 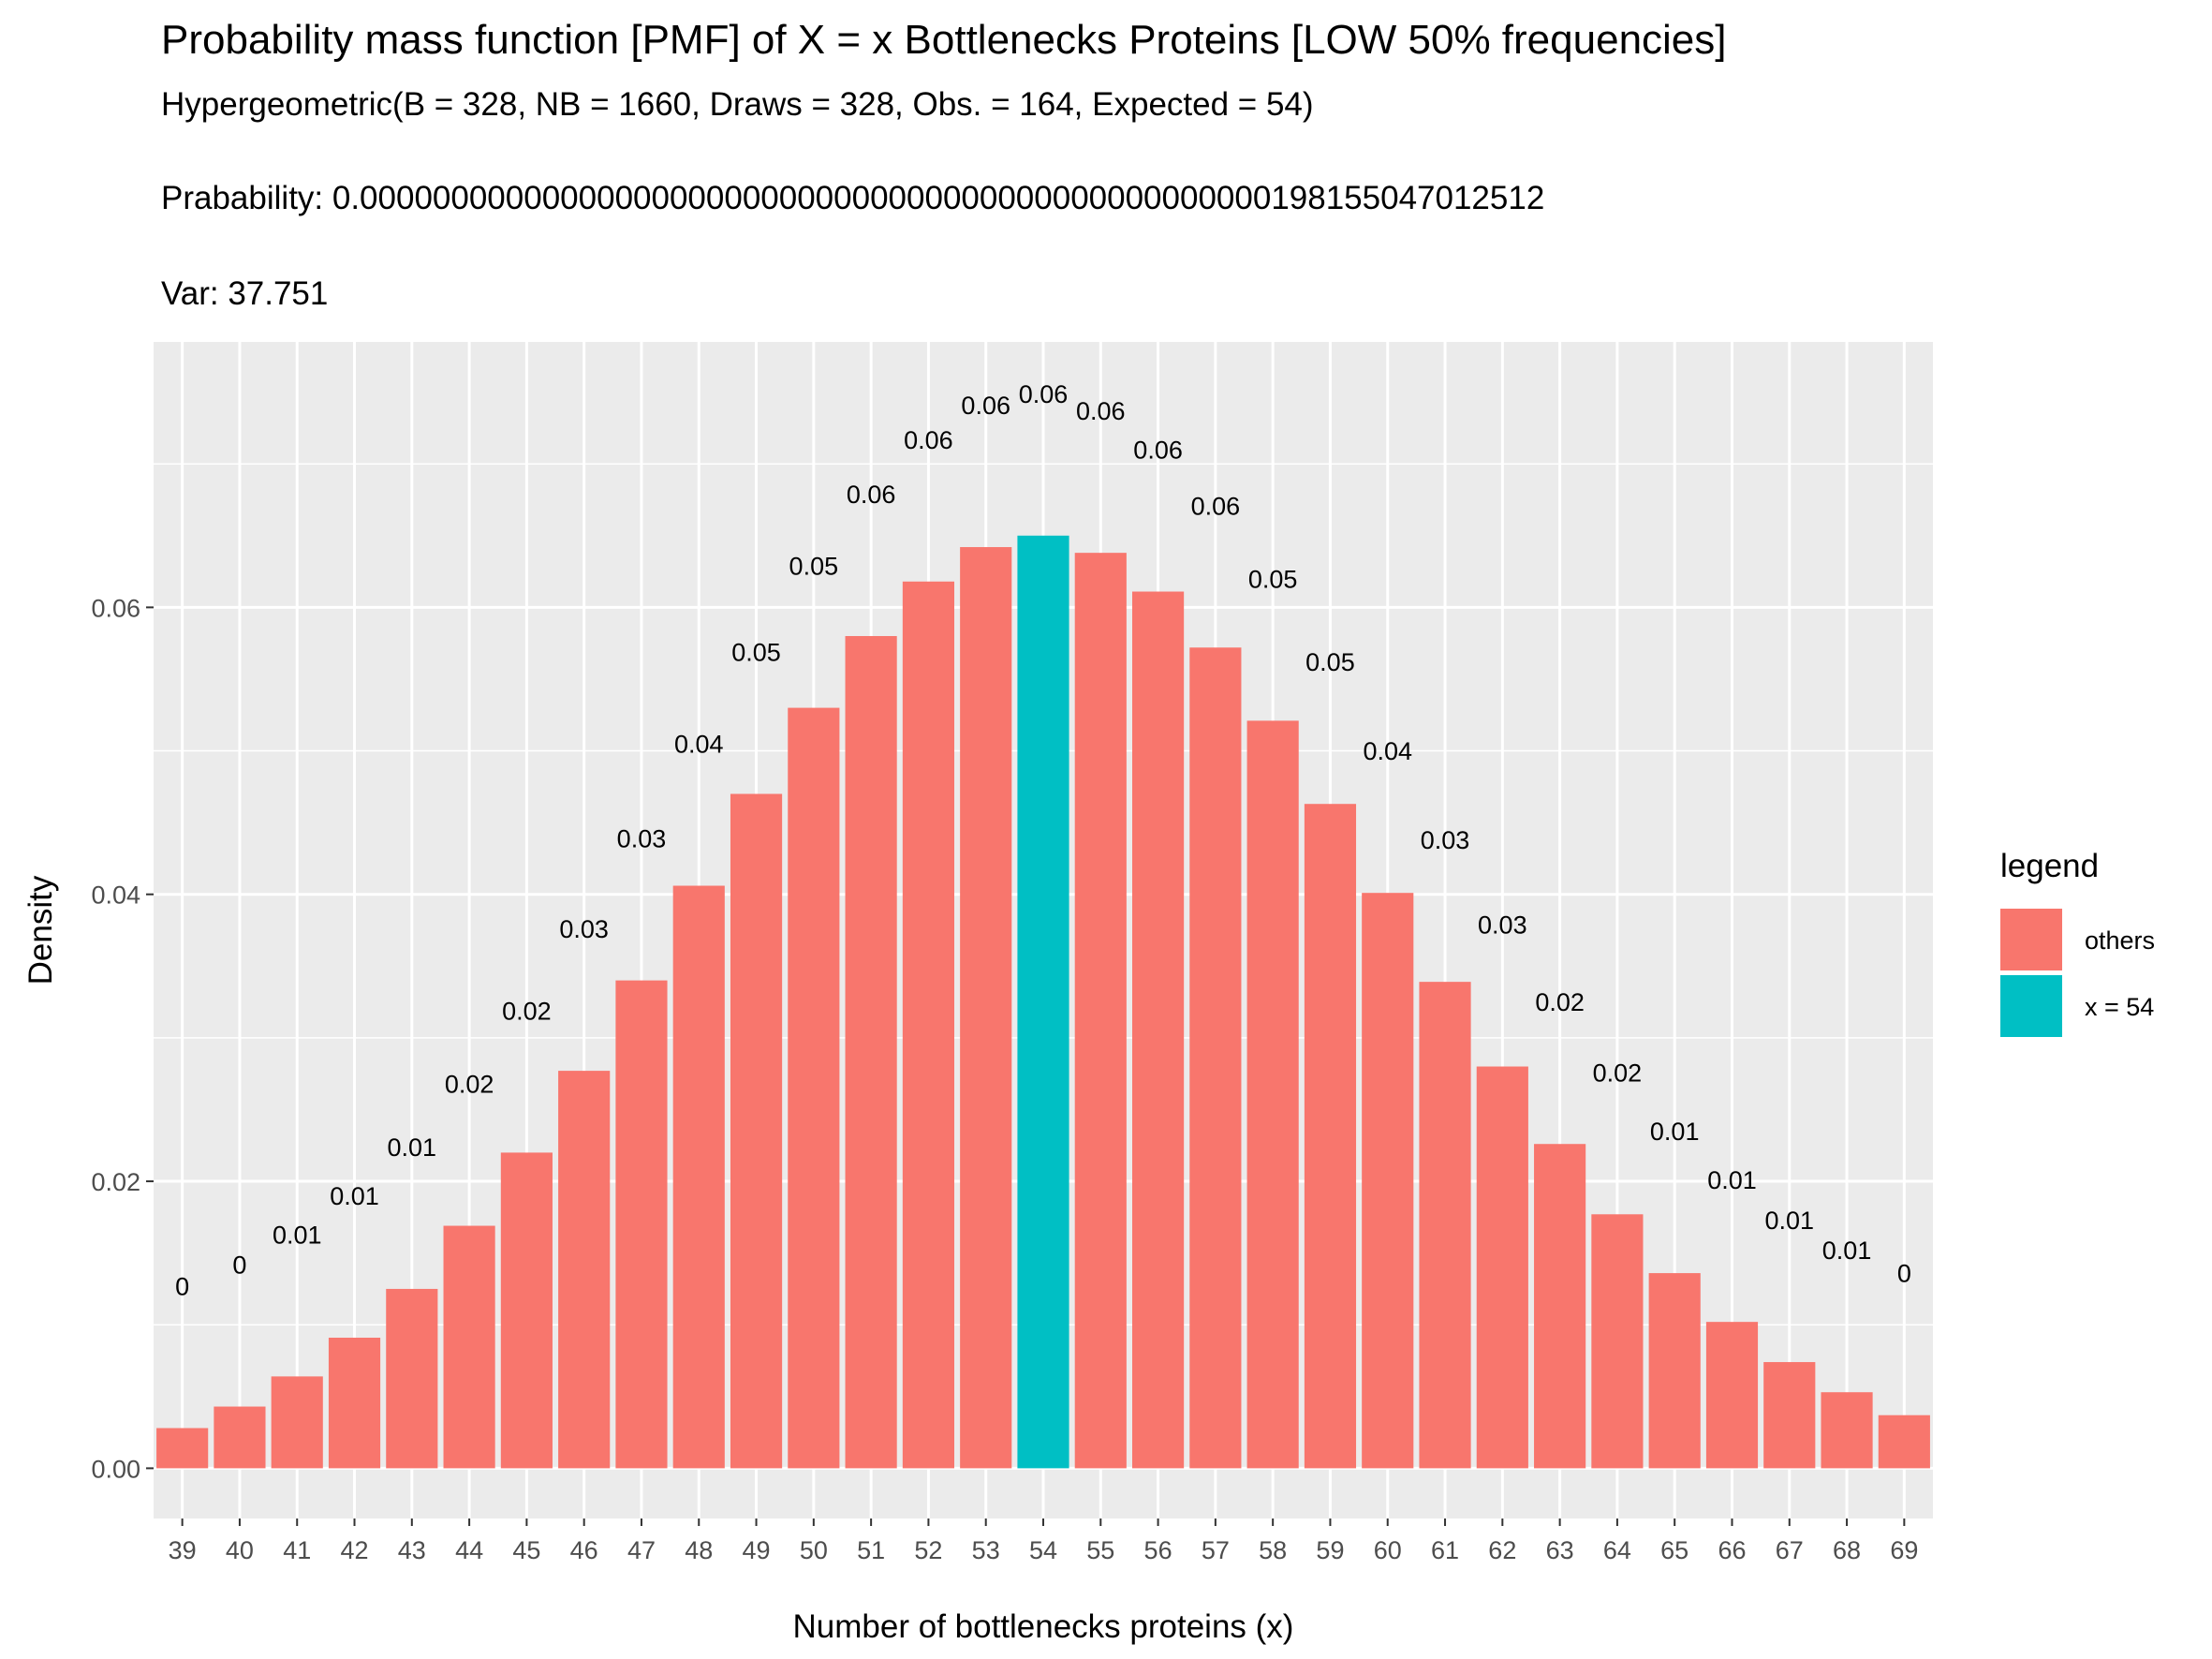 What do you see at coordinates (1732, 1180) in the screenshot?
I see `bar-label-66: 0.01` at bounding box center [1732, 1180].